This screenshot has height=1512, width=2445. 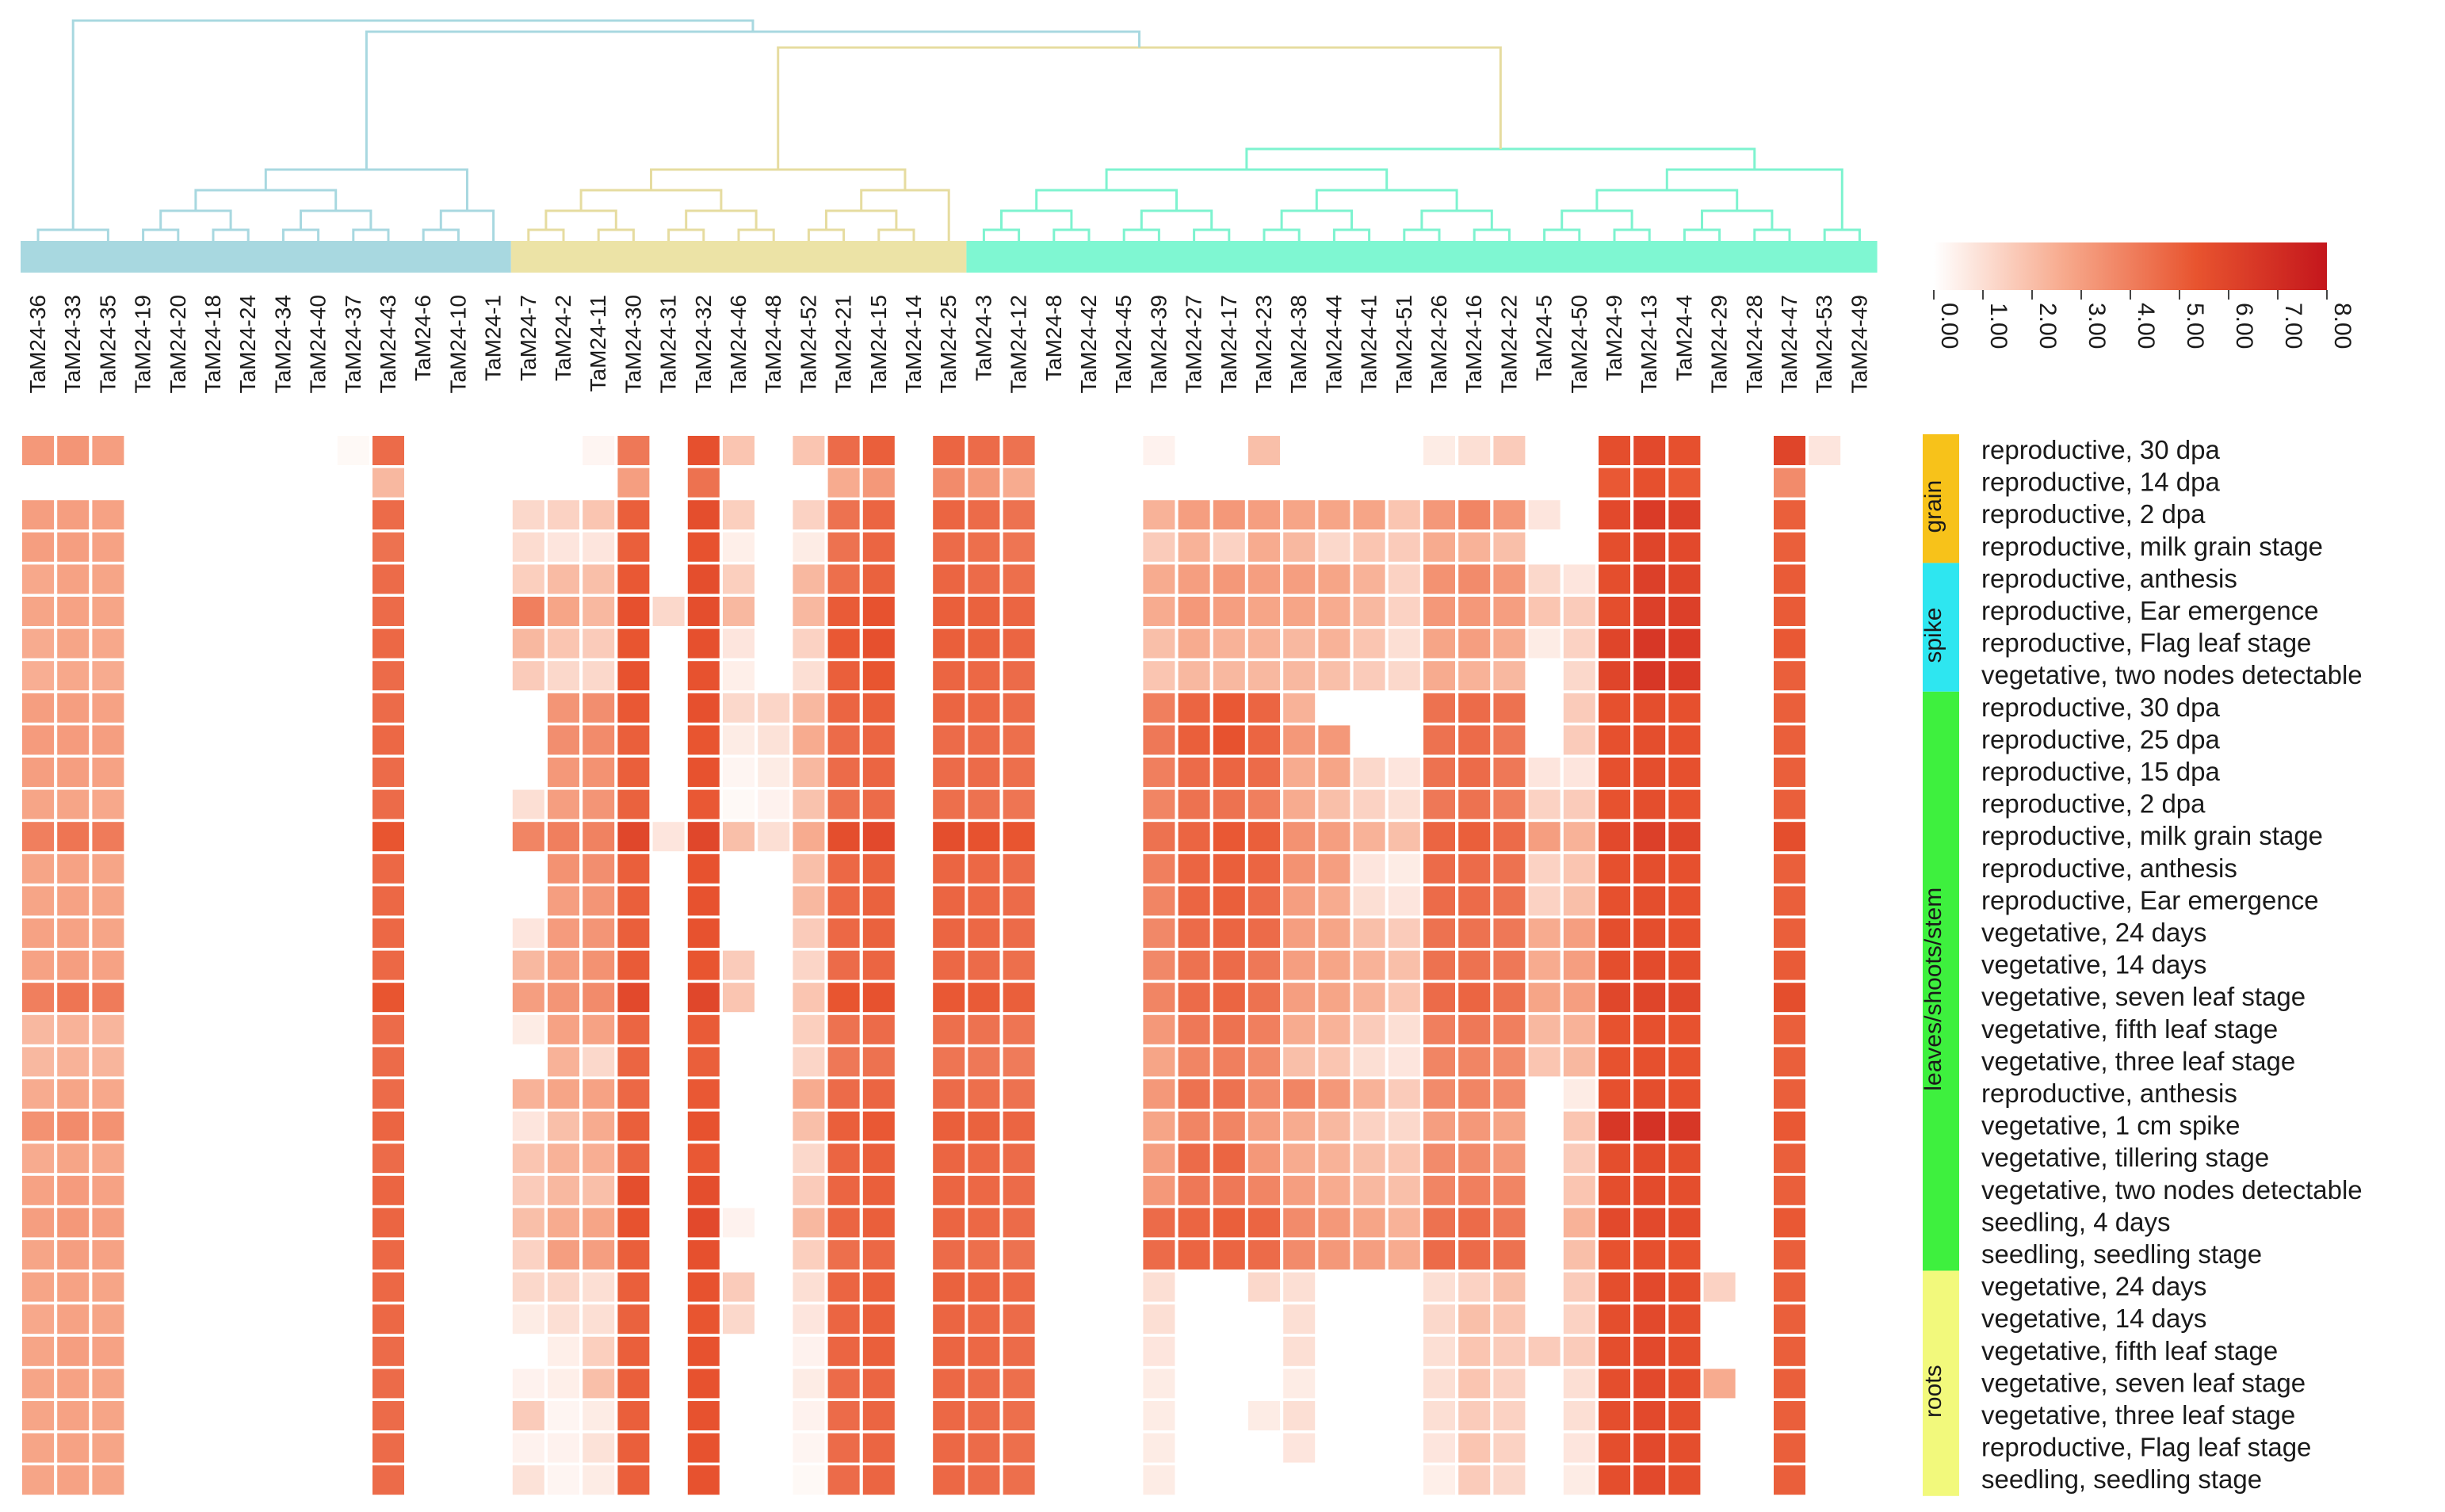 What do you see at coordinates (1263, 344) in the screenshot?
I see `gene-label: TaM24-23` at bounding box center [1263, 344].